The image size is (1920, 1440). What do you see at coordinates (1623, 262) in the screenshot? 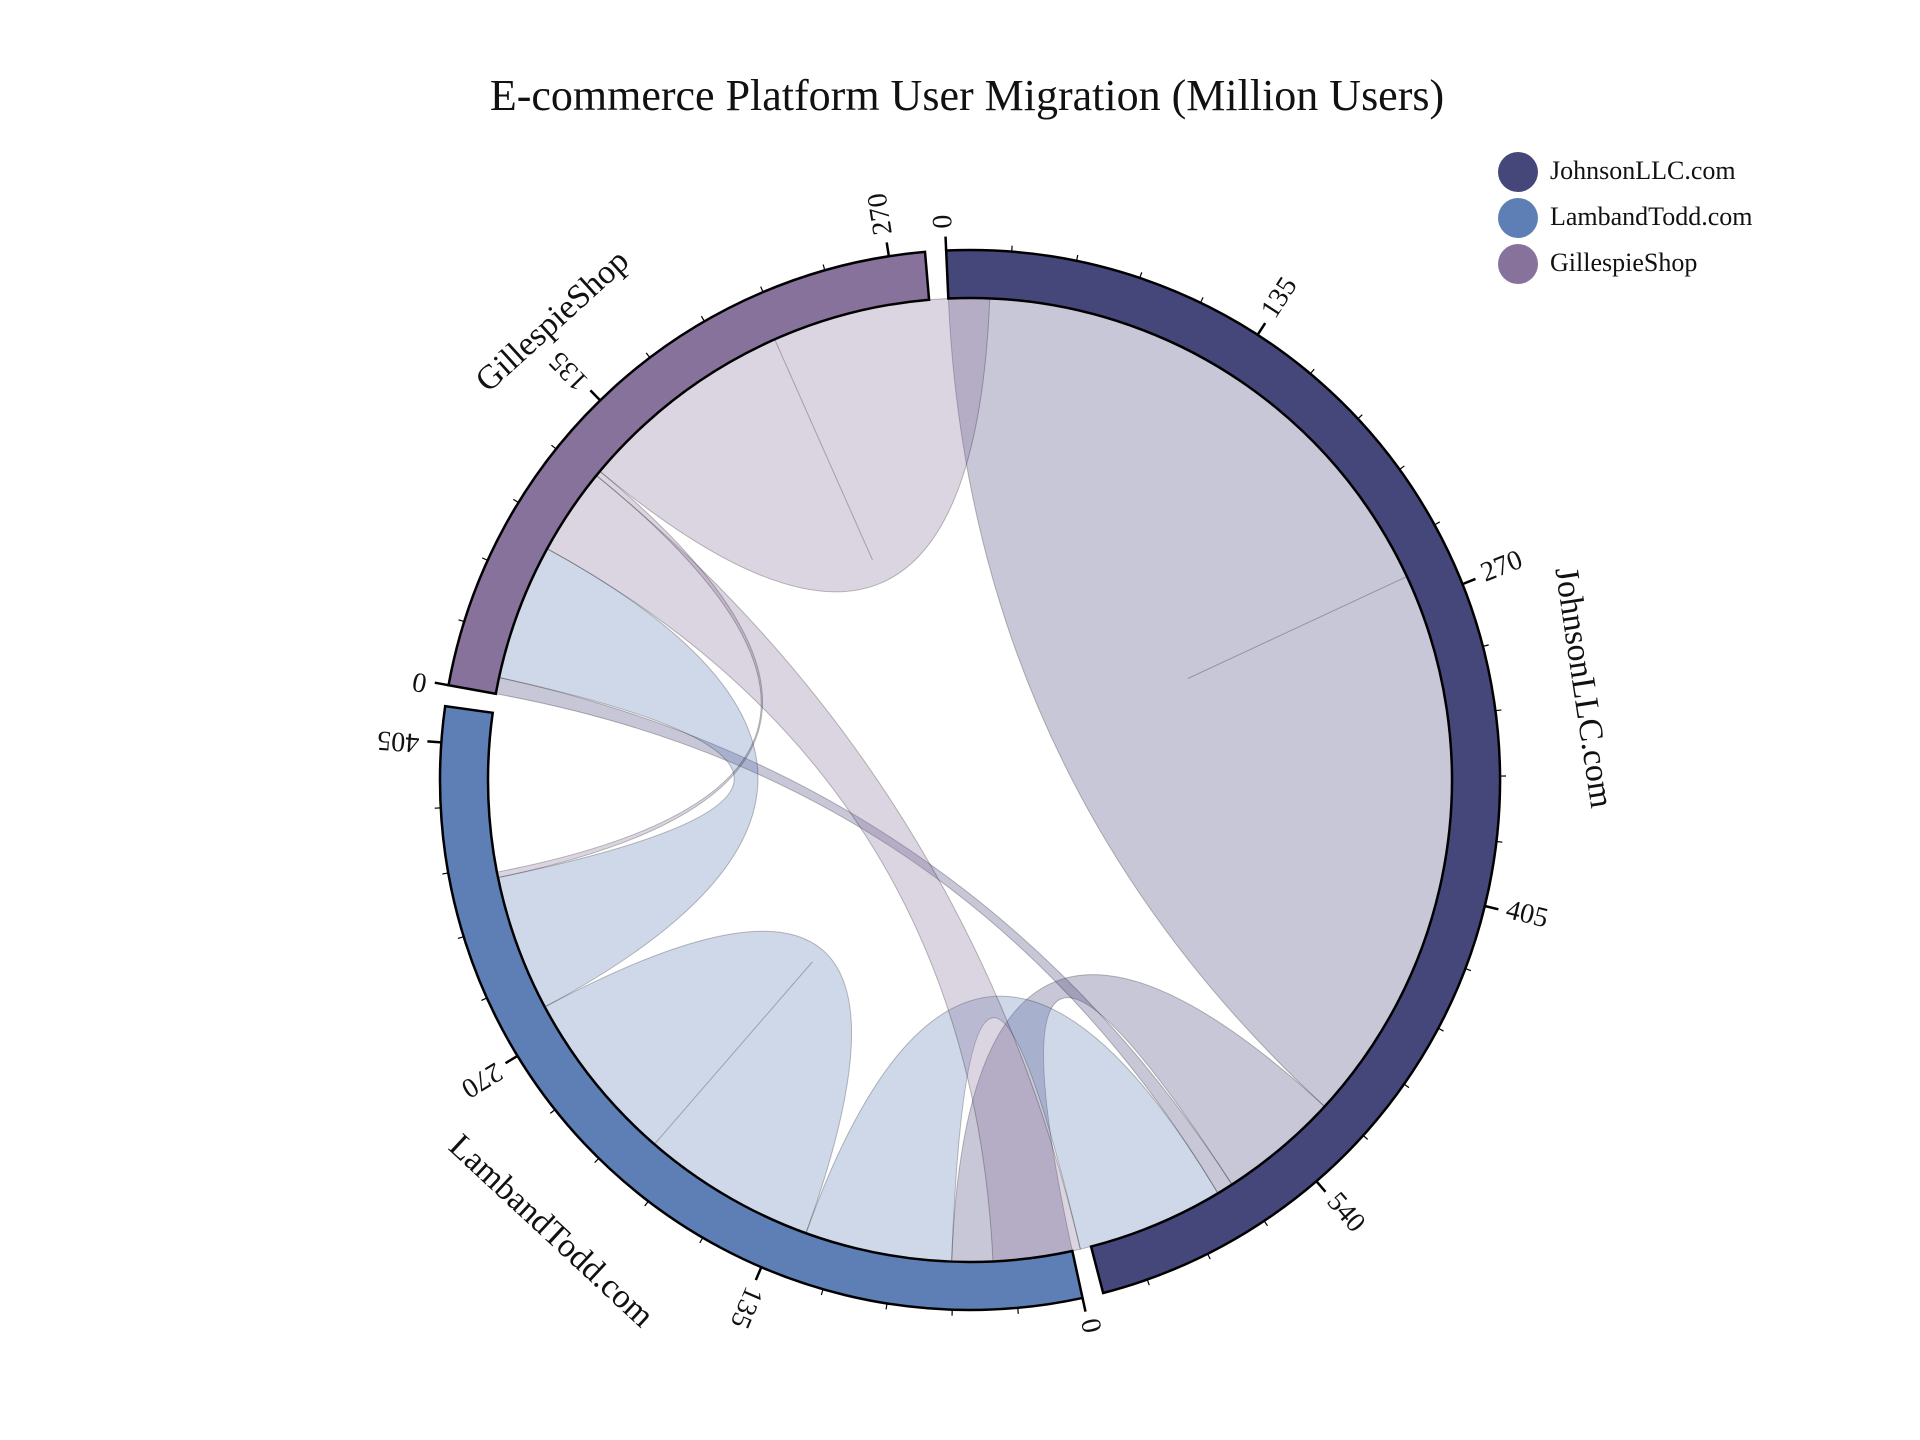
I see `legend-label-GillespieShop: GillespieShop` at bounding box center [1623, 262].